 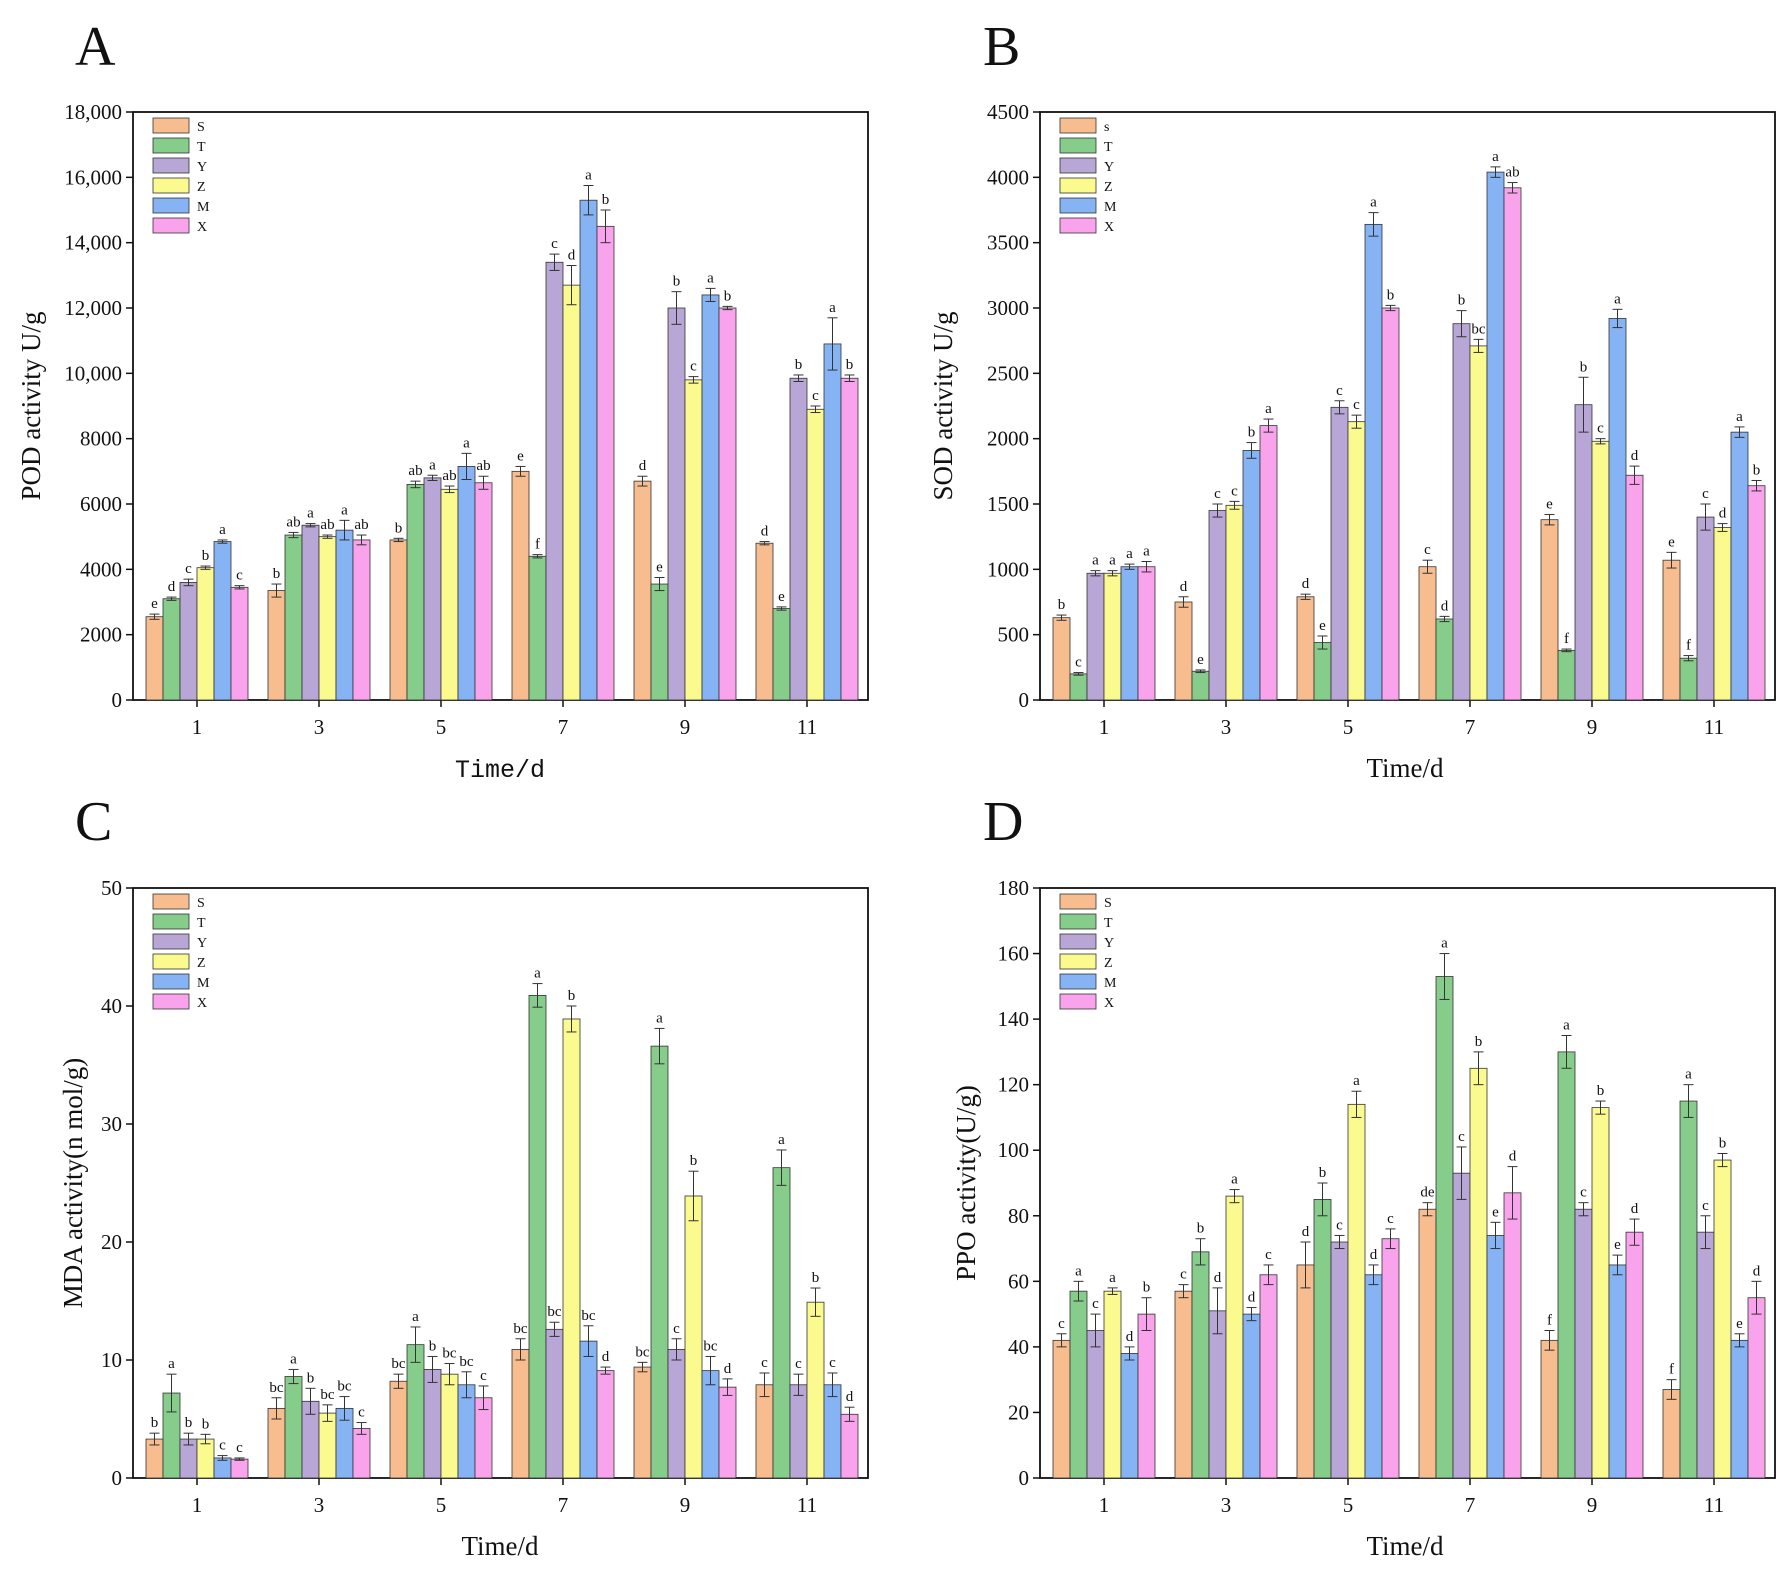 What do you see at coordinates (1592, 1505) in the screenshot?
I see `x-tick-label: 9` at bounding box center [1592, 1505].